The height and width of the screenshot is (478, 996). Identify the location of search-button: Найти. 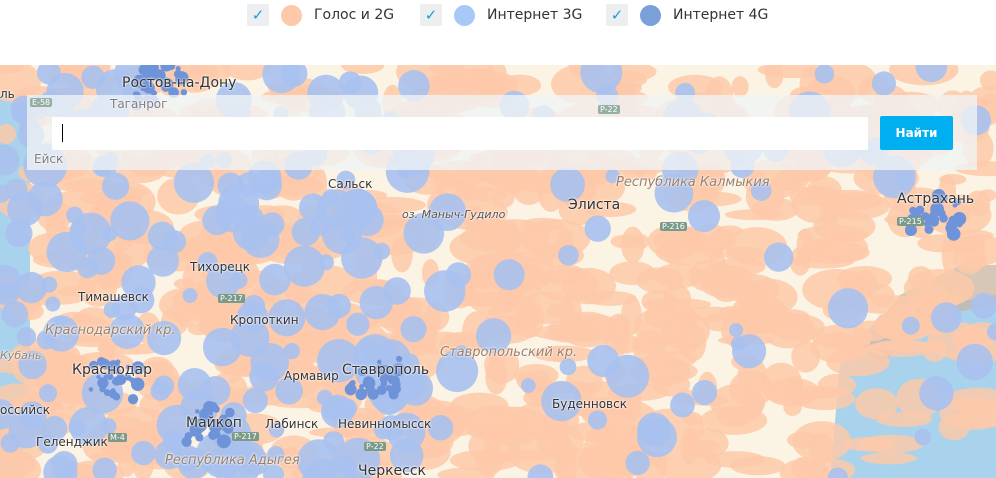
(916, 133).